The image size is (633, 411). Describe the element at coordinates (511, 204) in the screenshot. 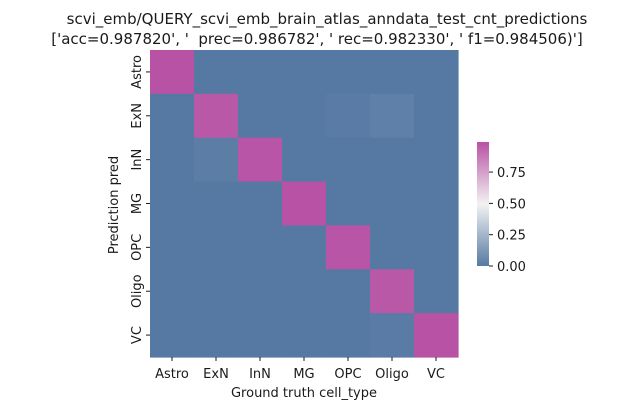

I see `colorbar-tick-label: 0.50` at that location.